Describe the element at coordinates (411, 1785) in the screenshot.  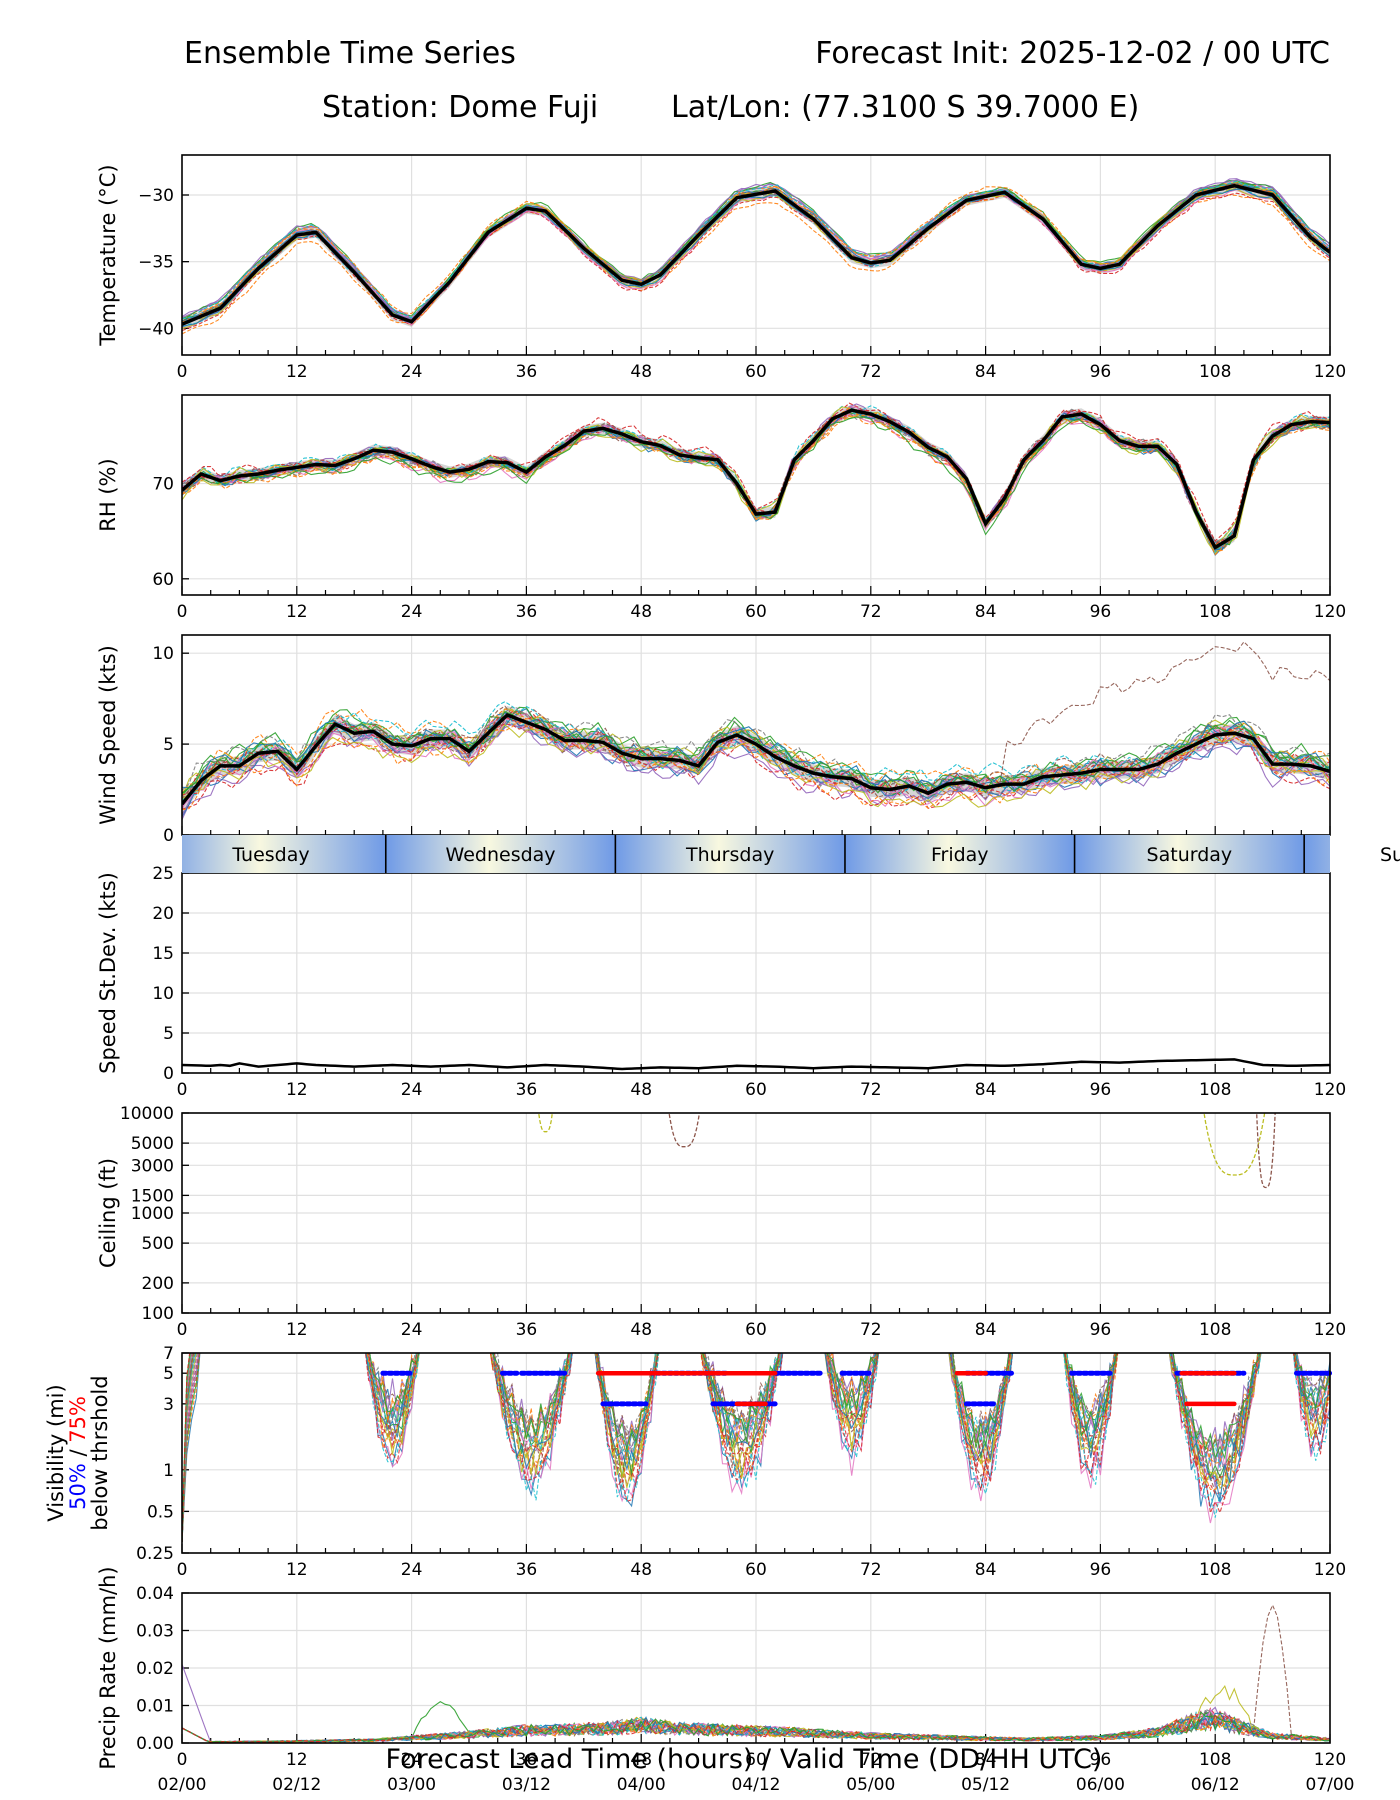
I see `x-valid-time-label: 03/00` at that location.